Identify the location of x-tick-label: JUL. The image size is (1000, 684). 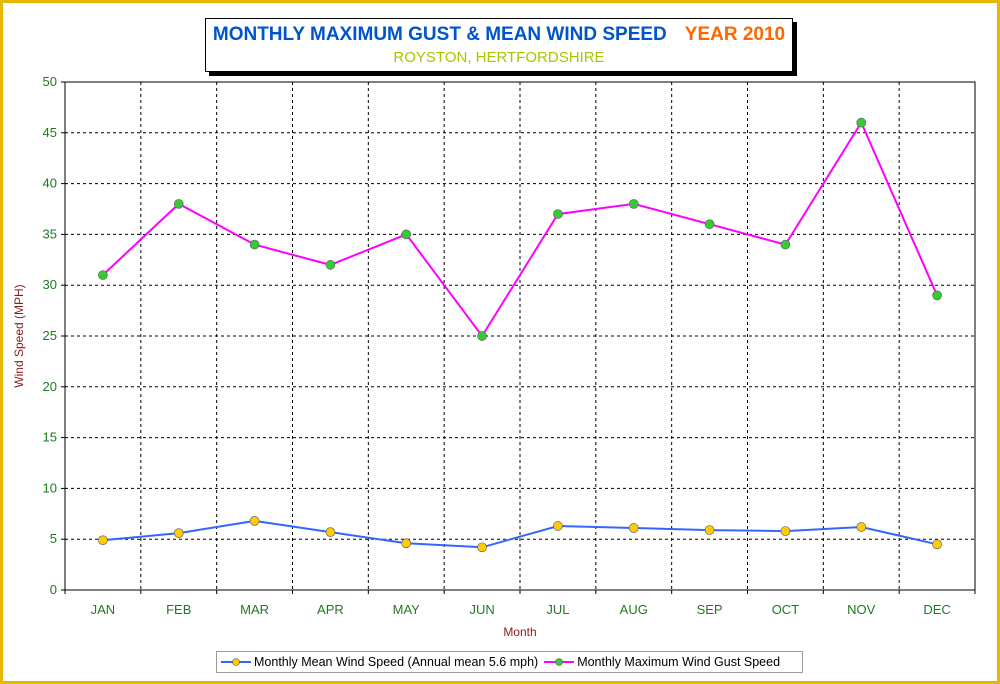
(557, 609).